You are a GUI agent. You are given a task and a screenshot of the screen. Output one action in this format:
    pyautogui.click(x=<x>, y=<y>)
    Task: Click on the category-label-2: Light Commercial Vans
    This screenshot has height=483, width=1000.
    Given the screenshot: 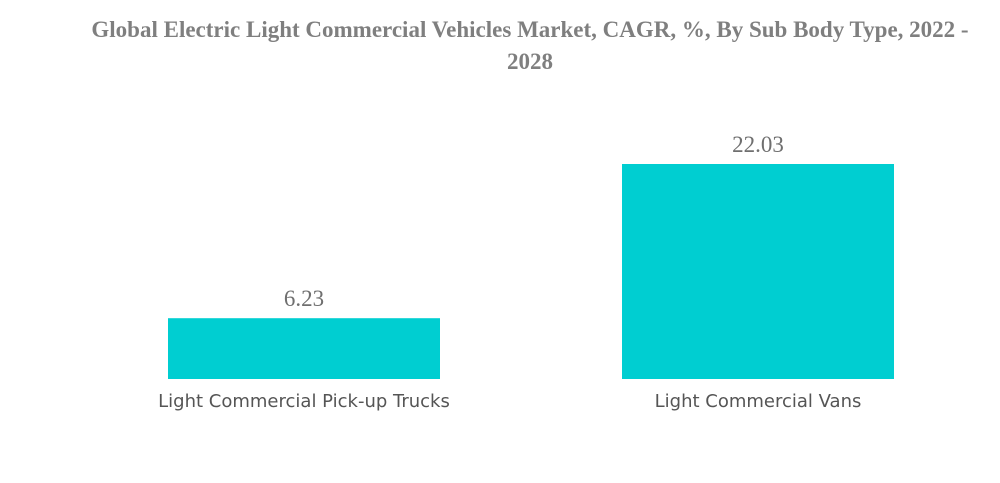 What is the action you would take?
    pyautogui.click(x=758, y=401)
    